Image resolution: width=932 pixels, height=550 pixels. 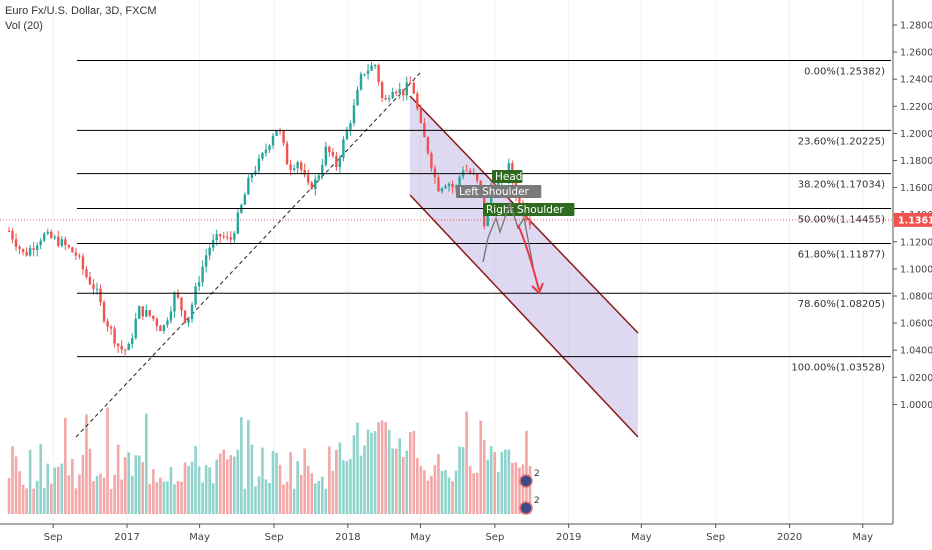 What do you see at coordinates (269, 460) in the screenshot?
I see `volume-histogram` at bounding box center [269, 460].